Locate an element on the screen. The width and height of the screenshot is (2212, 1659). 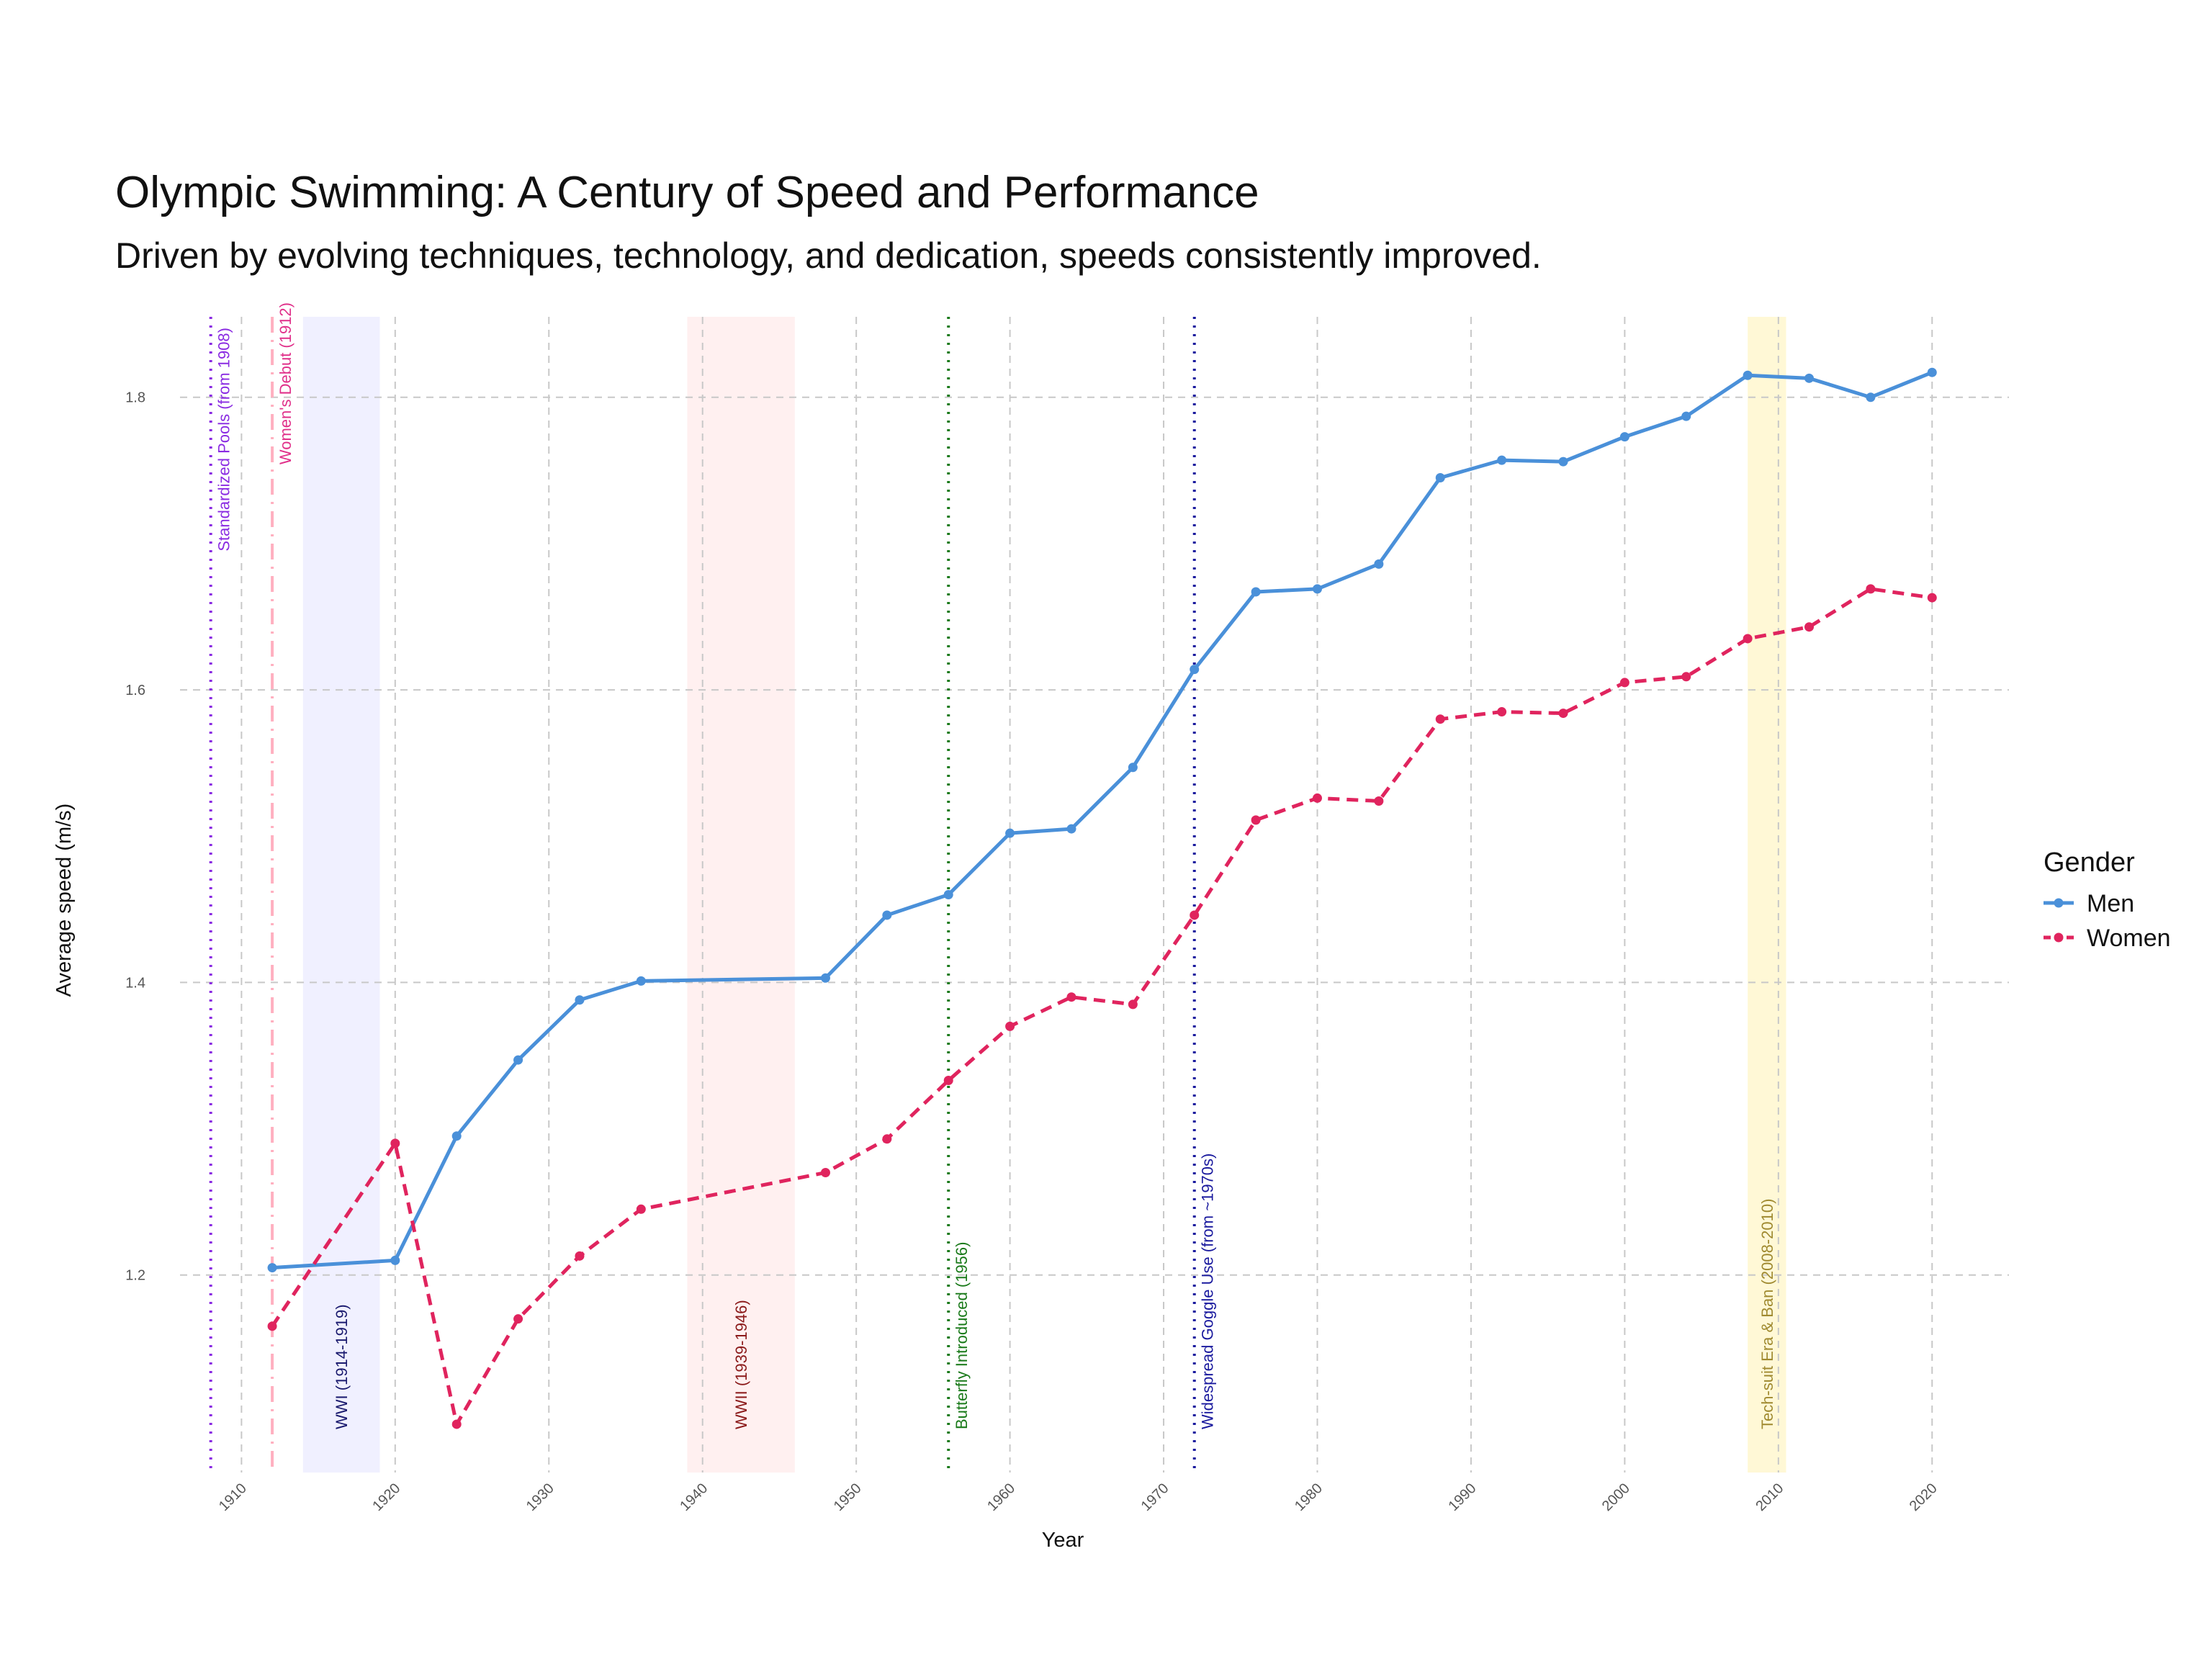
data-point-men-2004 is located at coordinates (1686, 416).